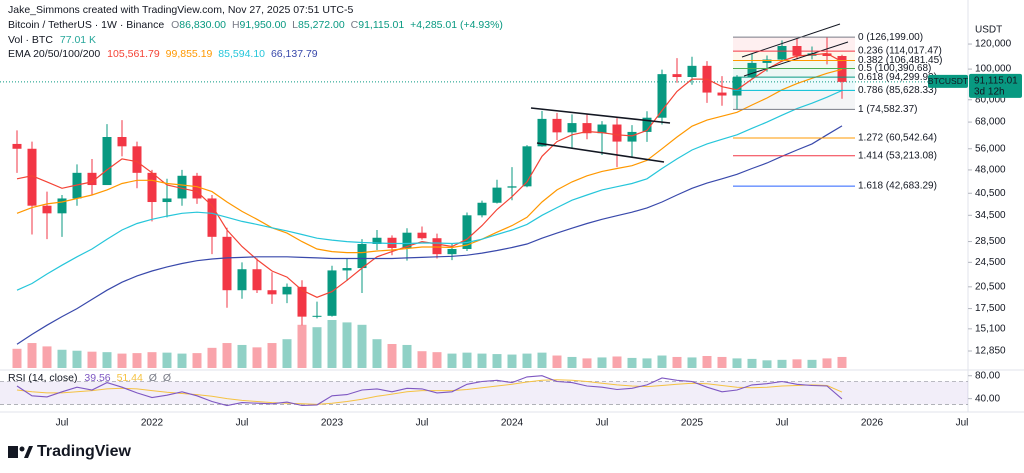 Image resolution: width=1024 pixels, height=473 pixels. Describe the element at coordinates (990, 215) in the screenshot. I see `y-tick-label: 34,500` at that location.